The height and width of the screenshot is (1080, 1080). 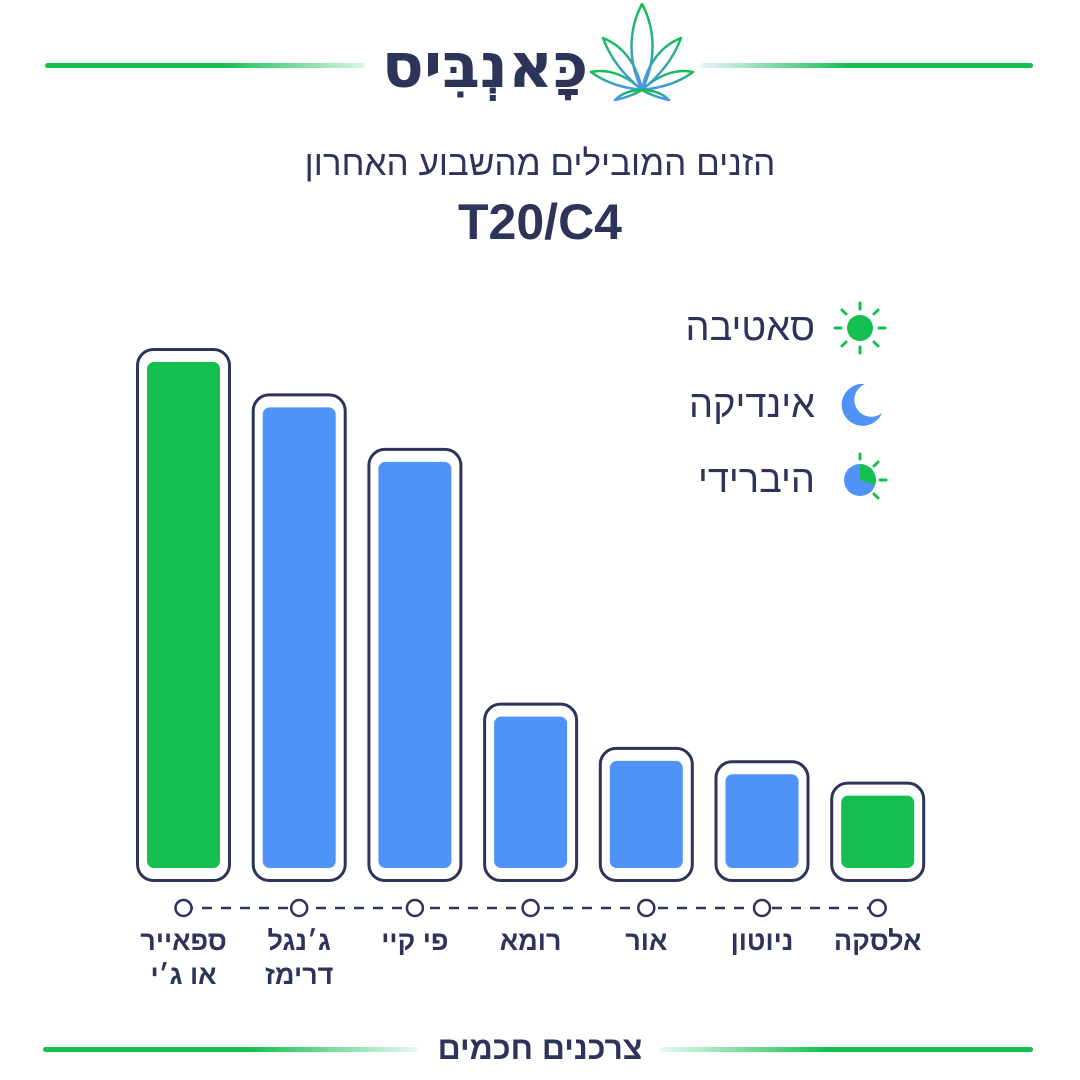 I want to click on chart-title: T20/C4, so click(x=540, y=222).